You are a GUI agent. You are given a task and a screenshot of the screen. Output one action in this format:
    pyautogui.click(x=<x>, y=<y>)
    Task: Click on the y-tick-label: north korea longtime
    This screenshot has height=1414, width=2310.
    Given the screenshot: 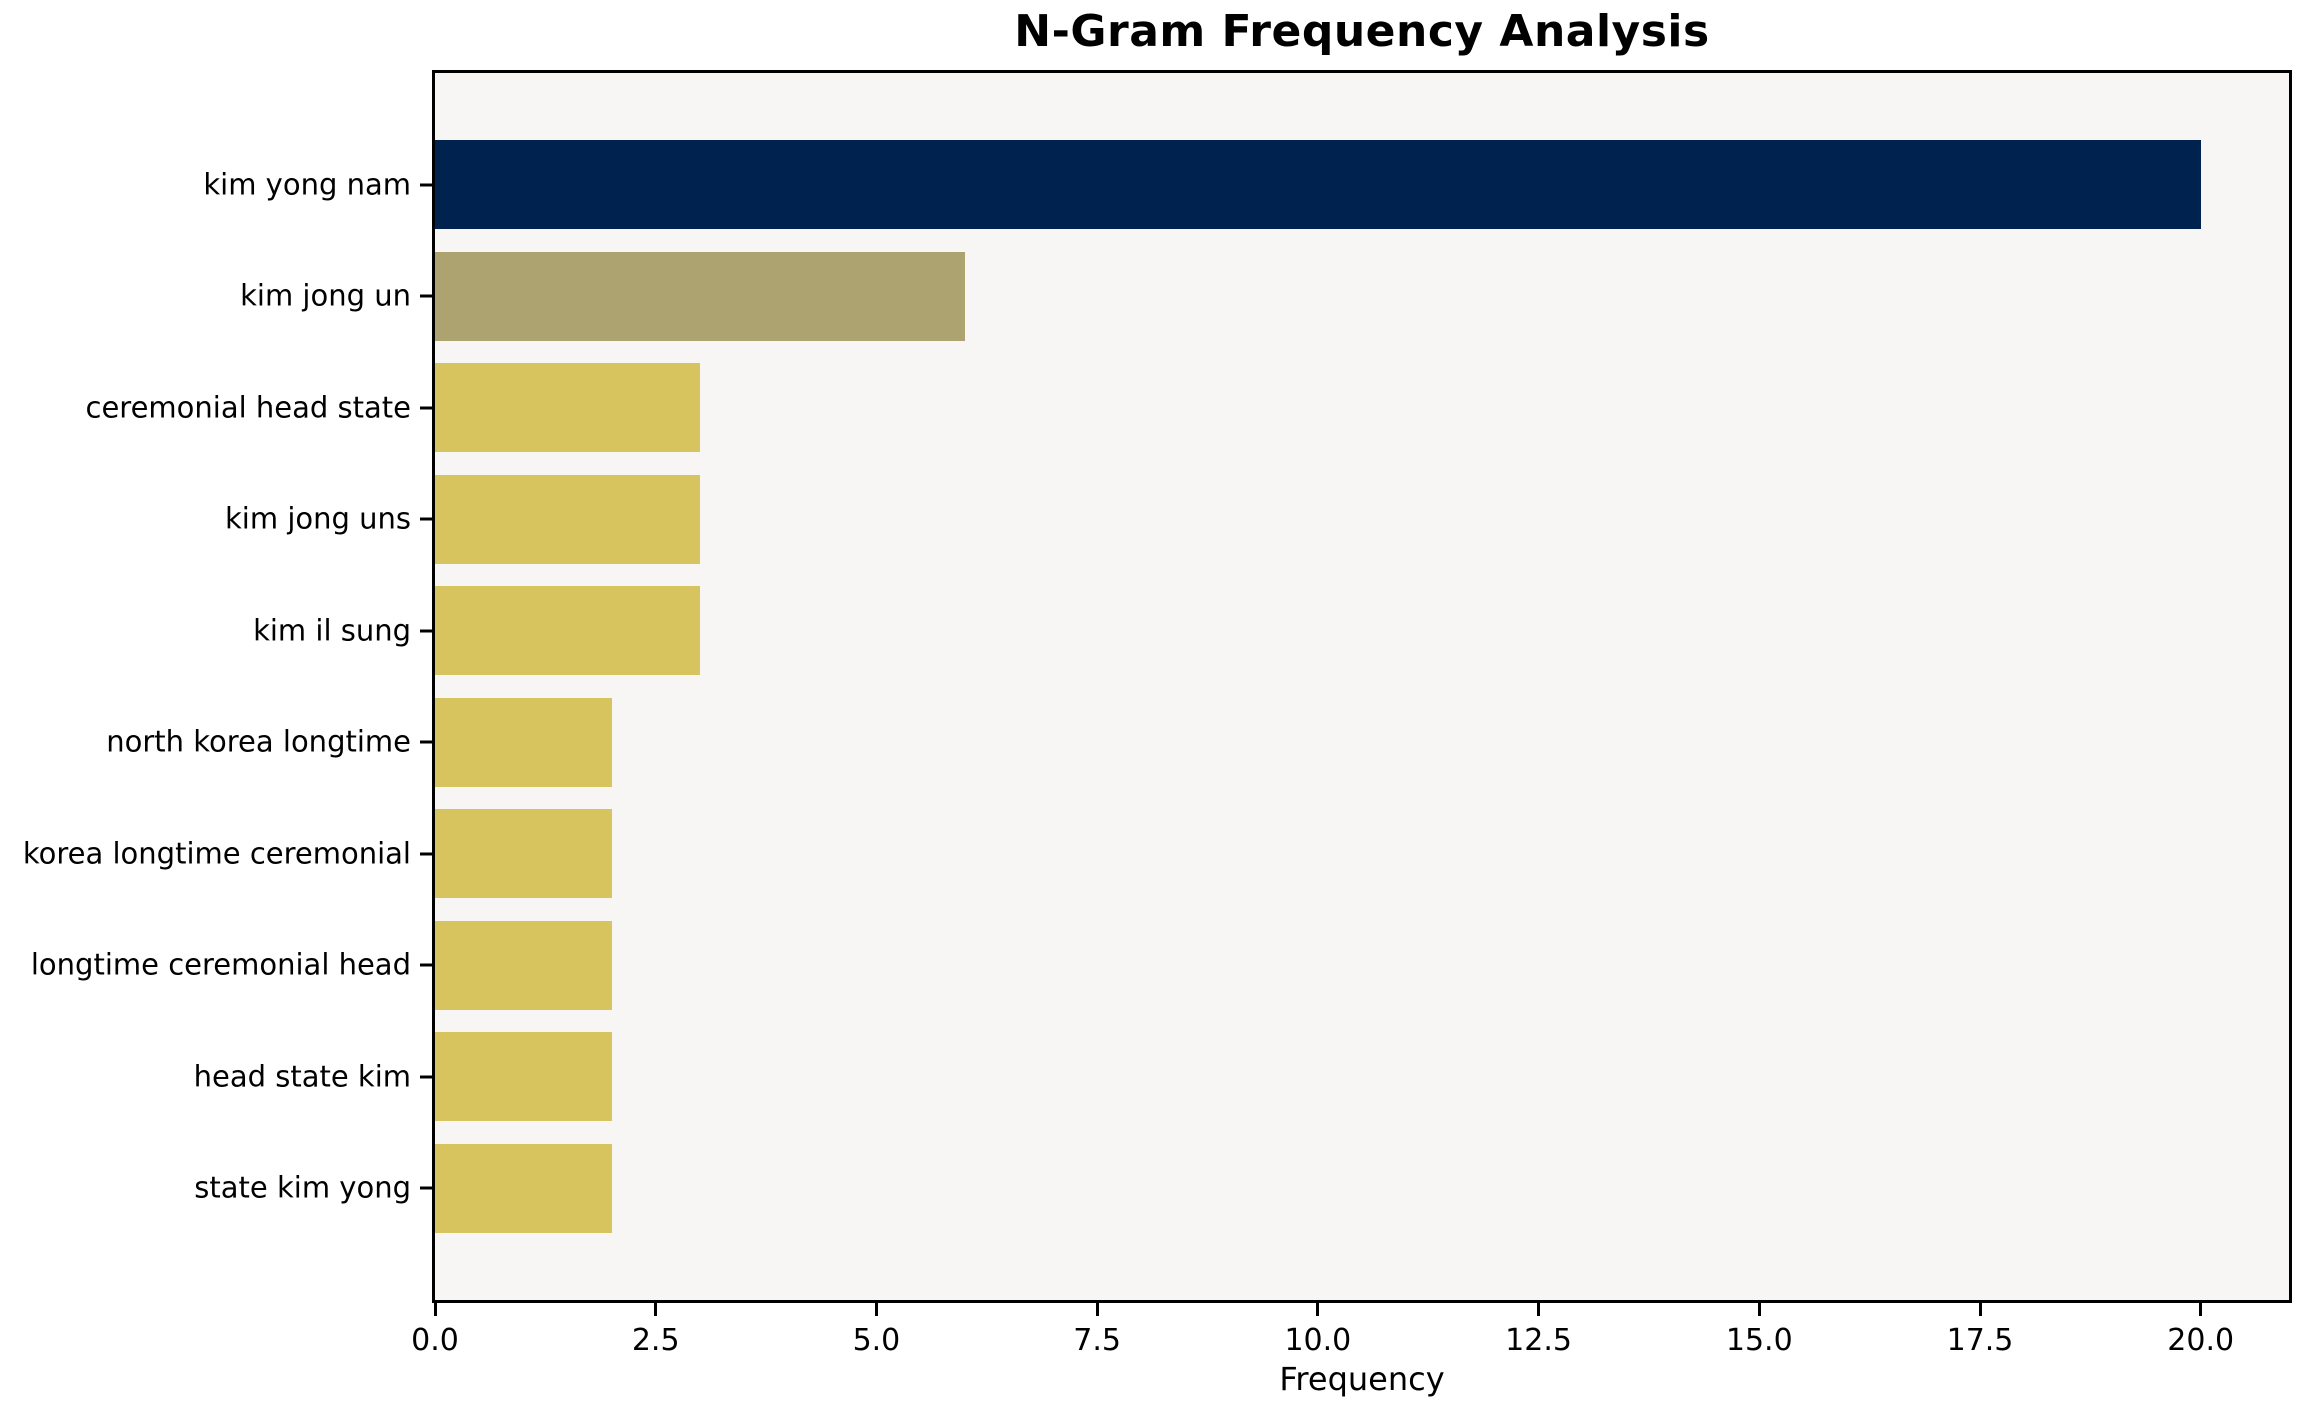 What is the action you would take?
    pyautogui.click(x=258, y=741)
    